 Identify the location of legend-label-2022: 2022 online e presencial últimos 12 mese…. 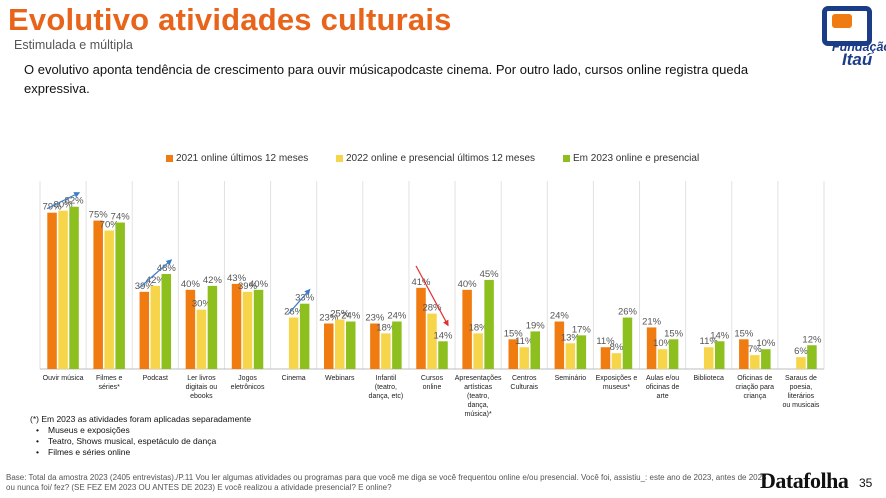
(440, 158).